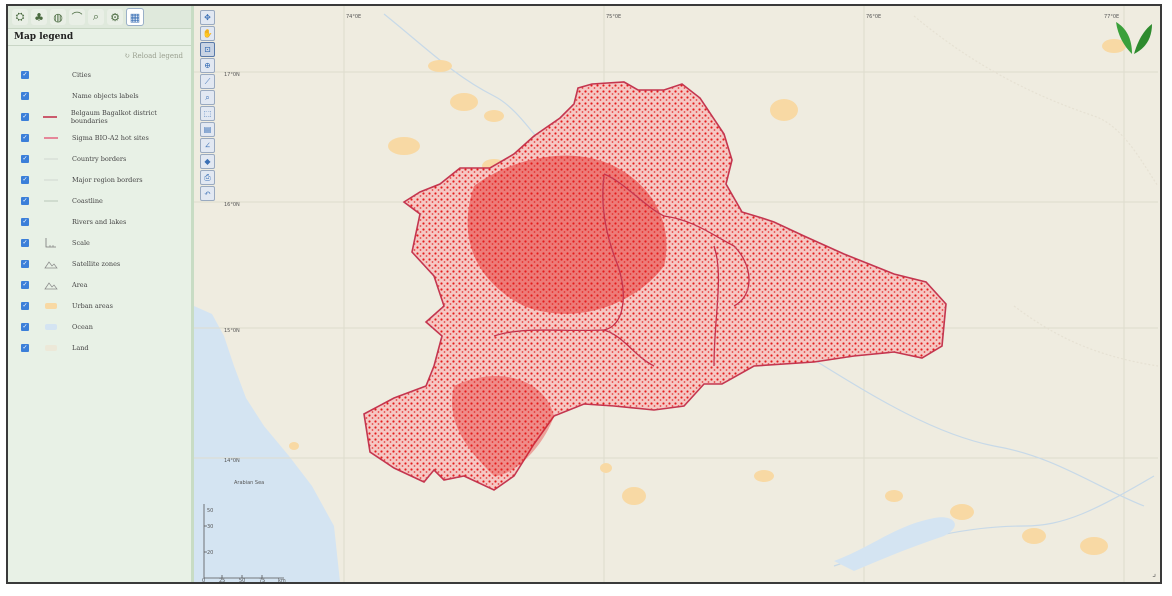  Describe the element at coordinates (353, 17) in the screenshot. I see `grid-label-top: 74°0E` at that location.